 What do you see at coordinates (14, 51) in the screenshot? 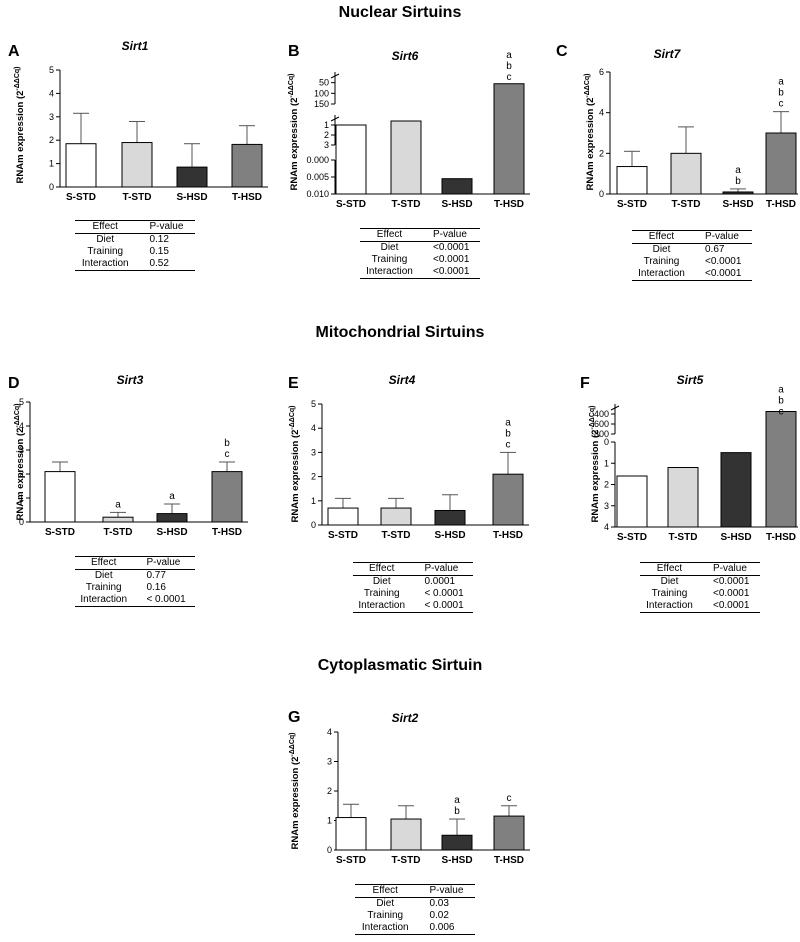
I see `panel-letter-a: A` at bounding box center [14, 51].